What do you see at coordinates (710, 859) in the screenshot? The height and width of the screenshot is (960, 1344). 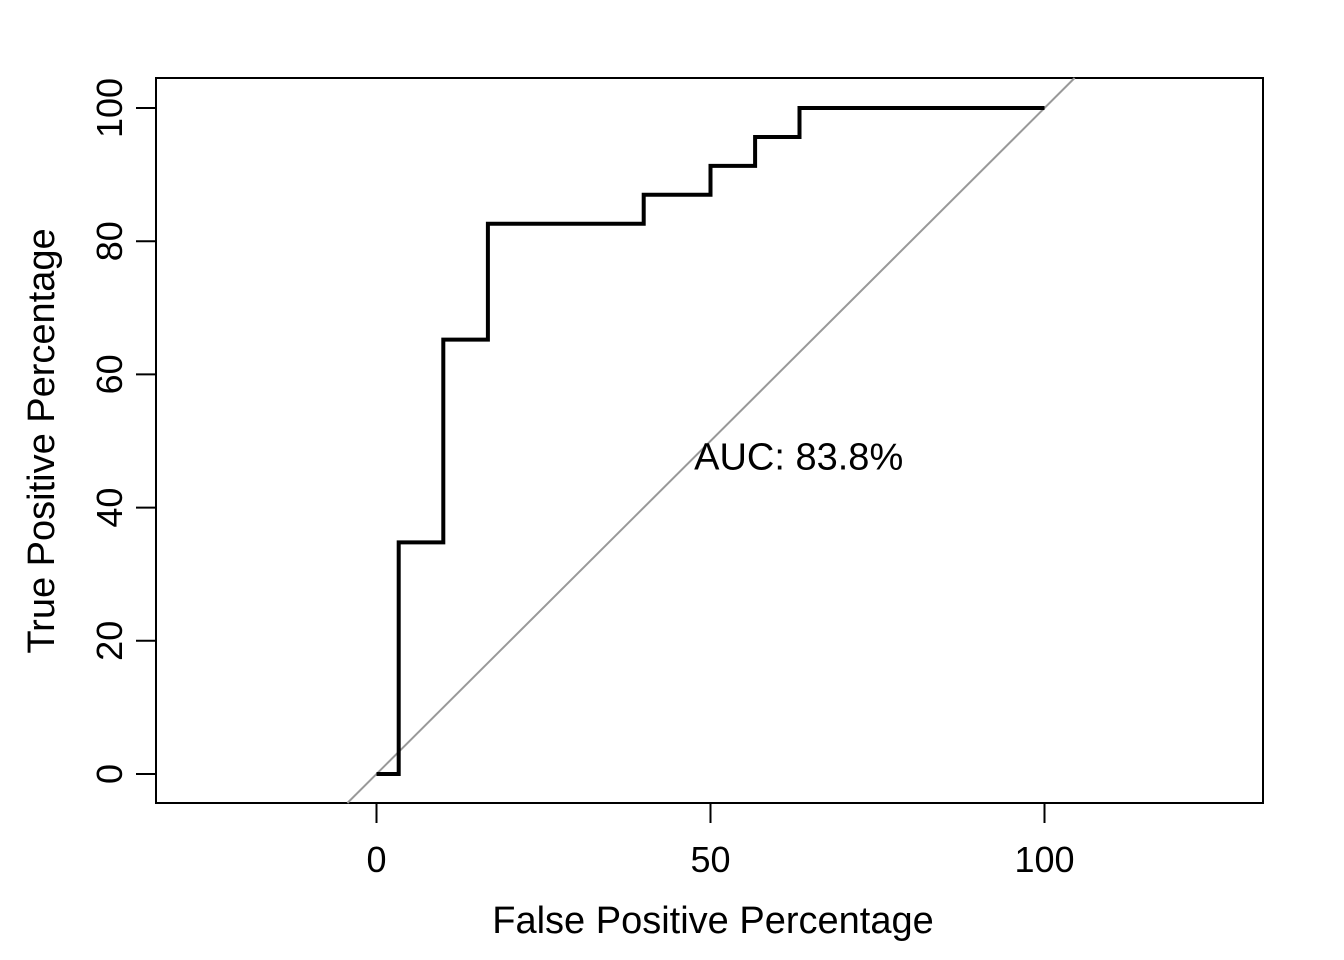 I see `x-tick-label: 50` at bounding box center [710, 859].